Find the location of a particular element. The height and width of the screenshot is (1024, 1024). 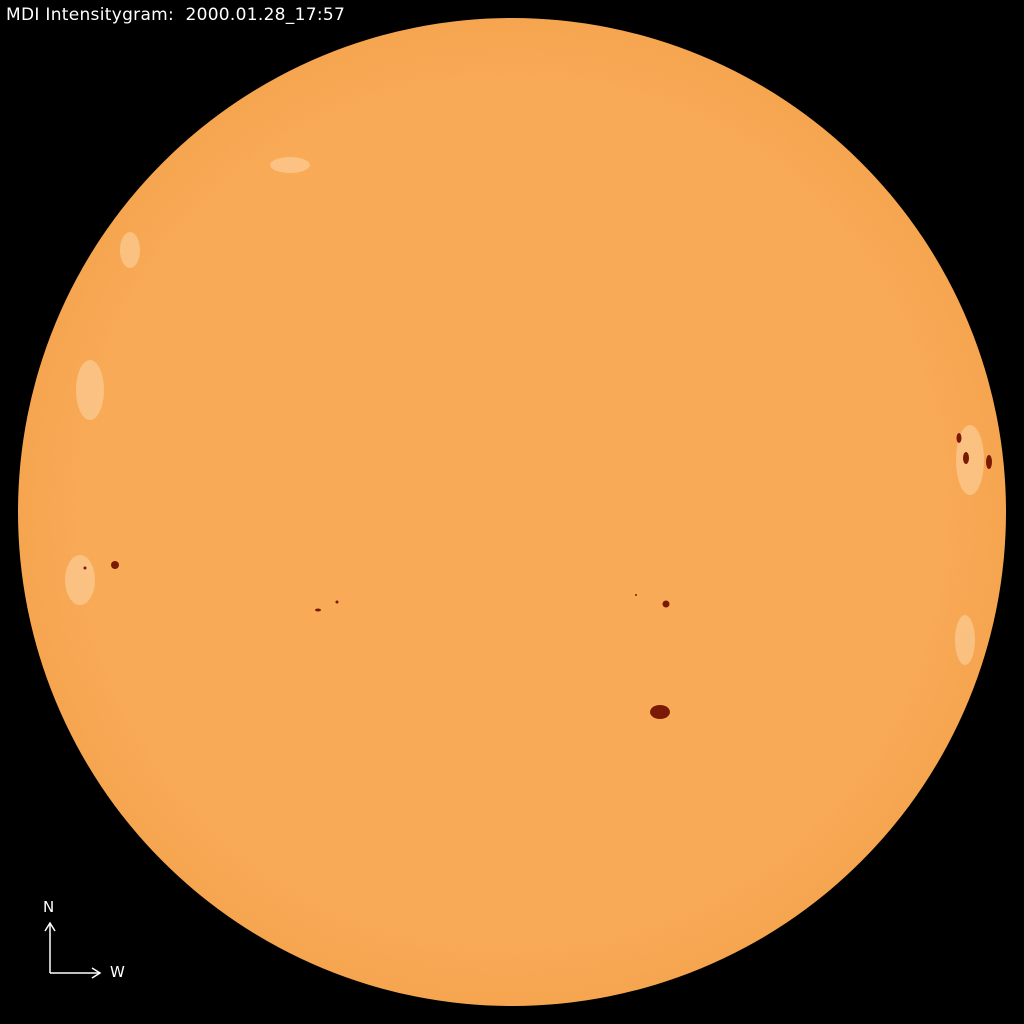

image-title: MDI Intensitygram: 2000.01.28_17:57 is located at coordinates (176, 15).